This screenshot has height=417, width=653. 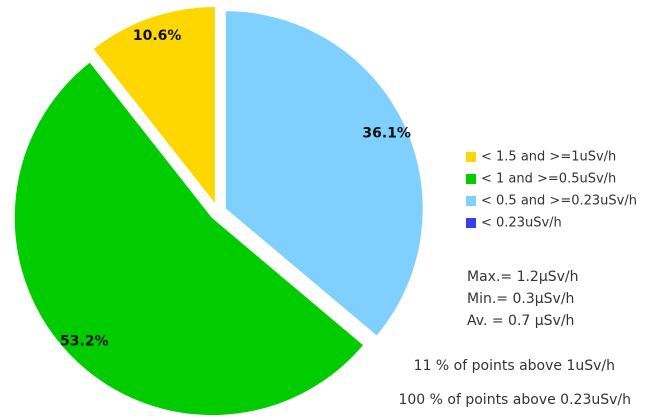 What do you see at coordinates (386, 134) in the screenshot?
I see `slice-label: 36.1%` at bounding box center [386, 134].